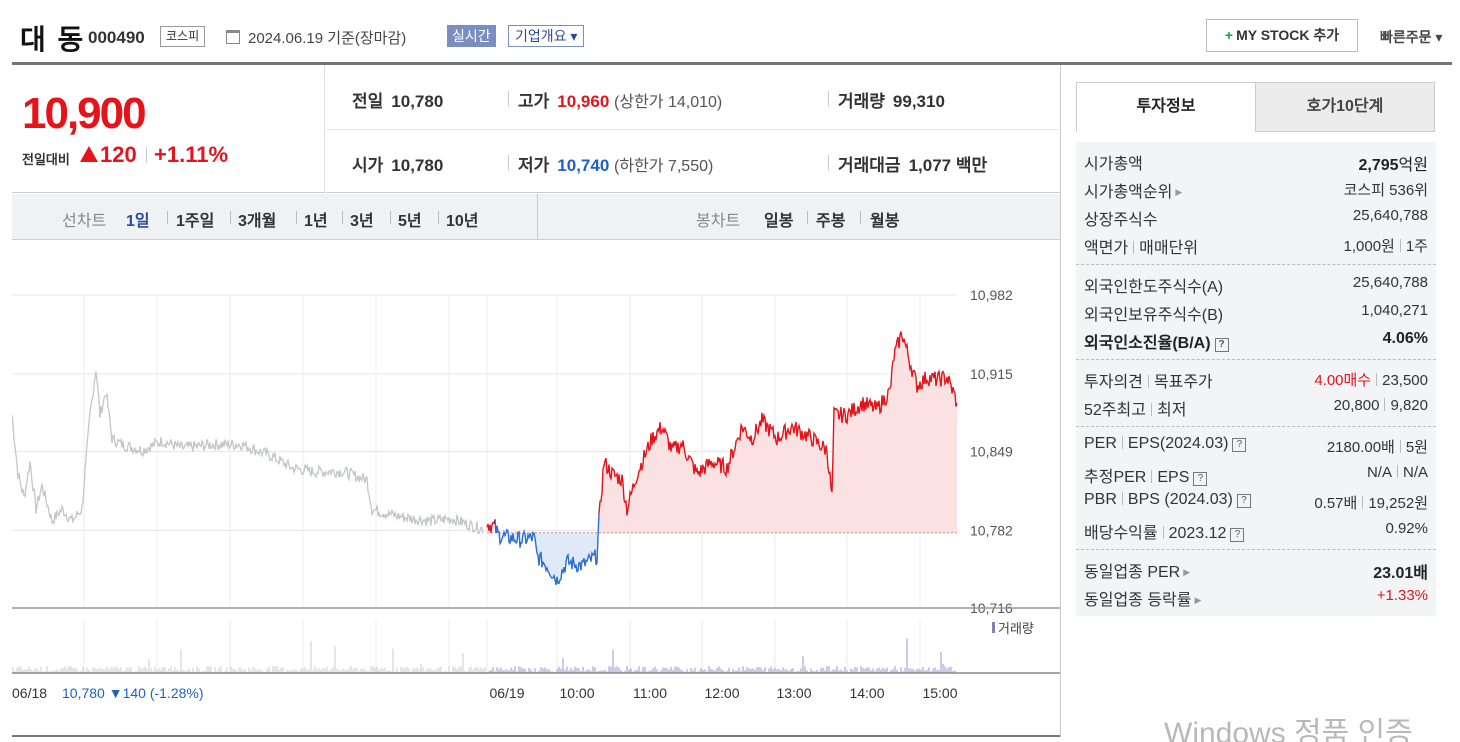 This screenshot has width=1460, height=742. What do you see at coordinates (1256, 218) in the screenshot?
I see `row-listed-shares: 상장주식수 25,640,788` at bounding box center [1256, 218].